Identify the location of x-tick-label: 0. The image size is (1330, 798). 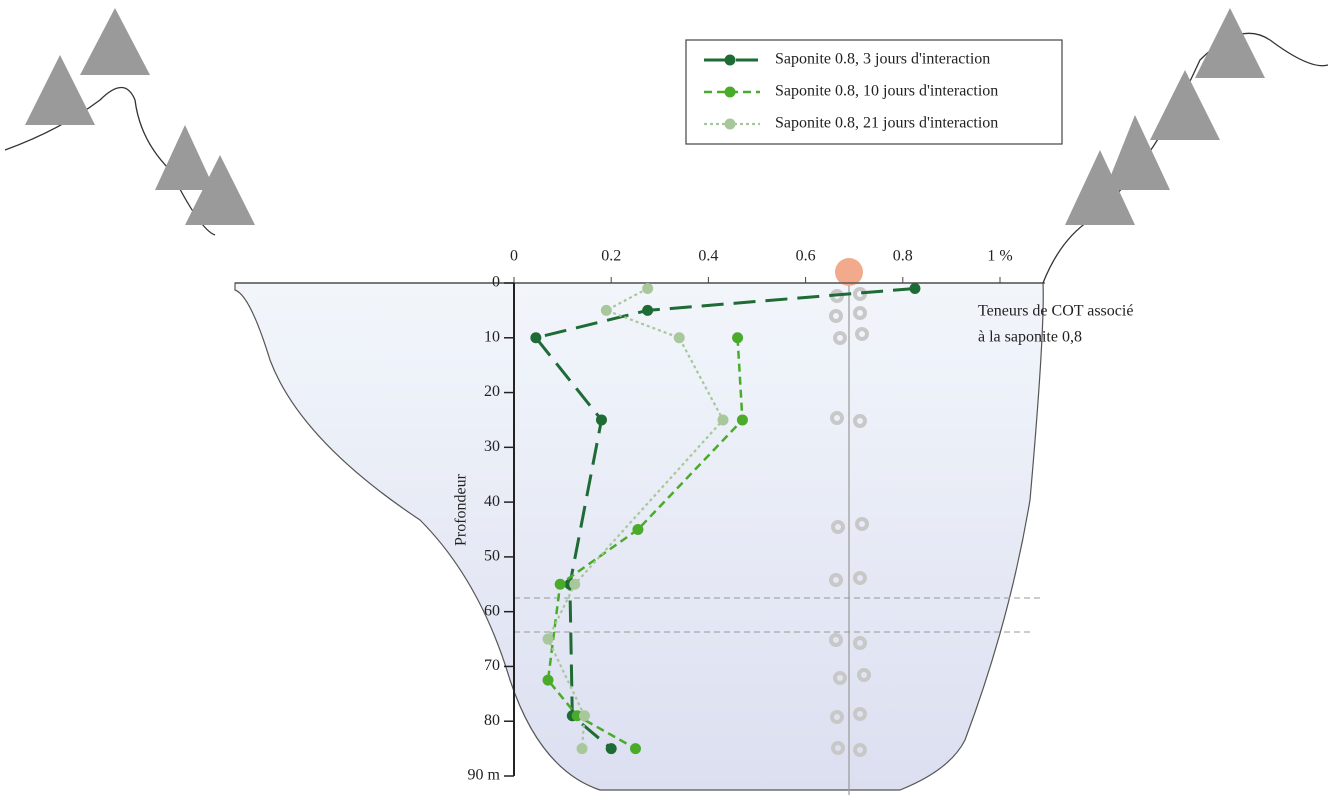
(514, 256).